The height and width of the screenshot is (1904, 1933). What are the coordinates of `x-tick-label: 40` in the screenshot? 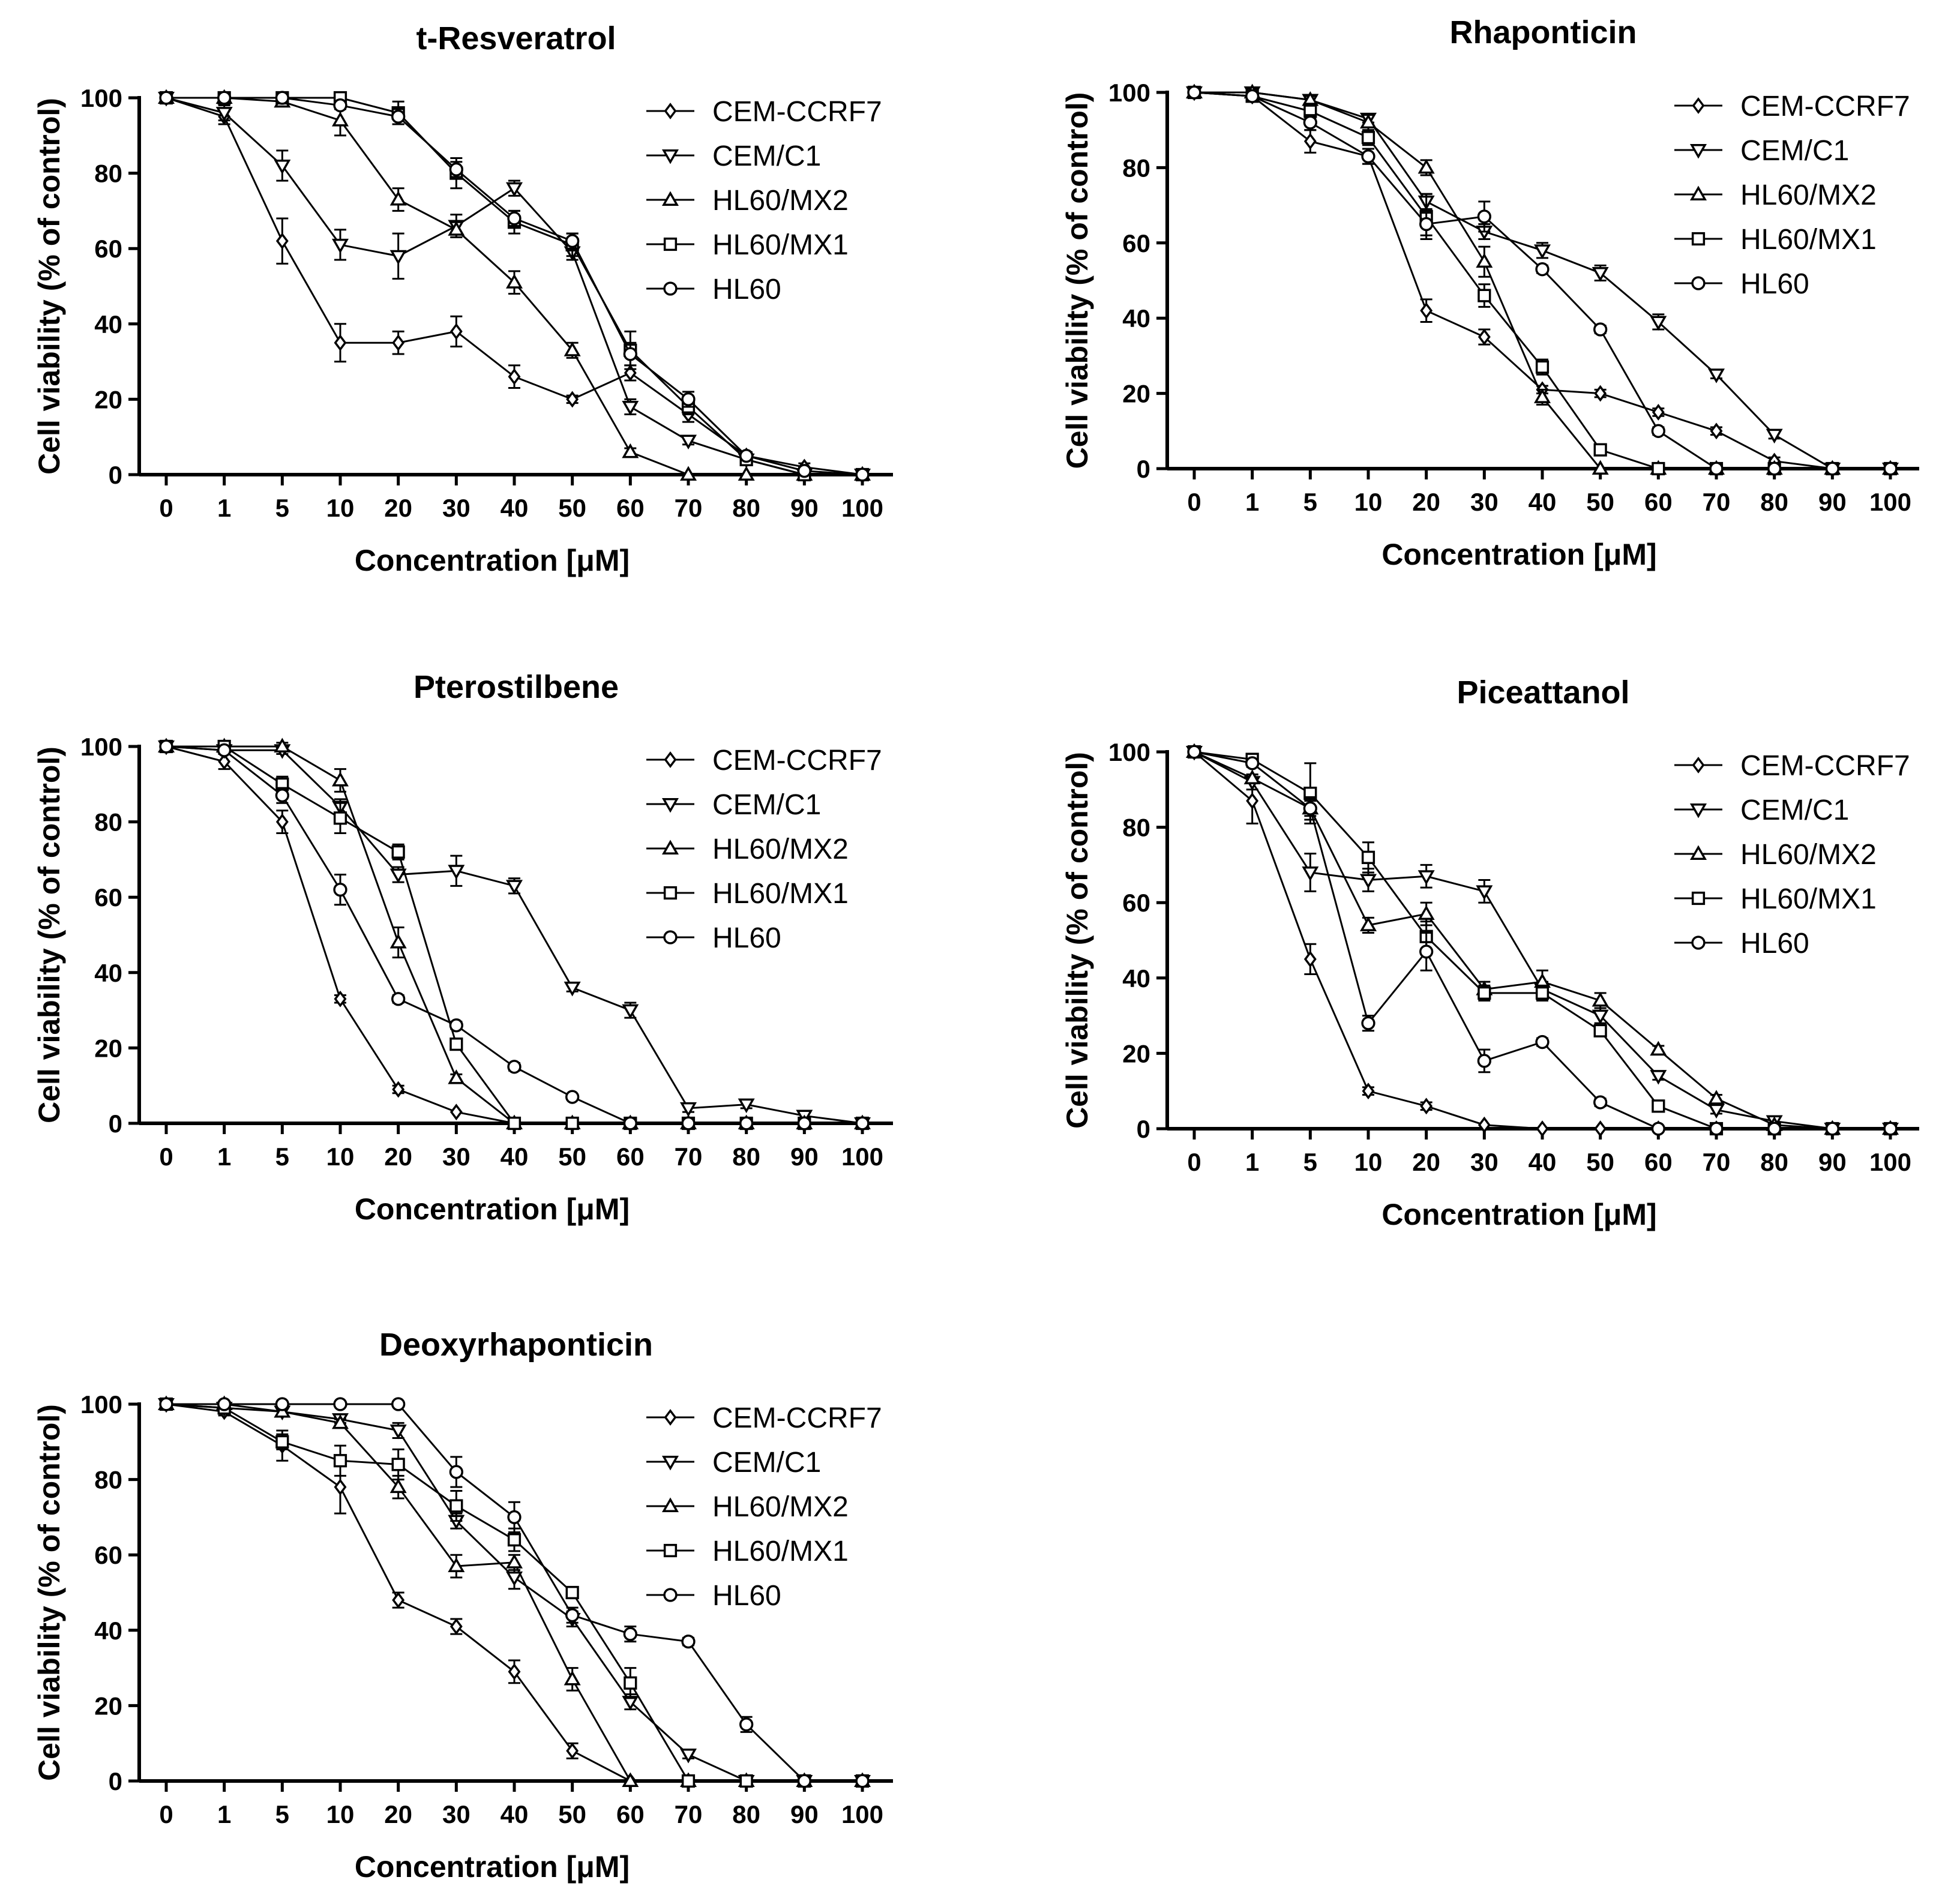 It's located at (515, 1157).